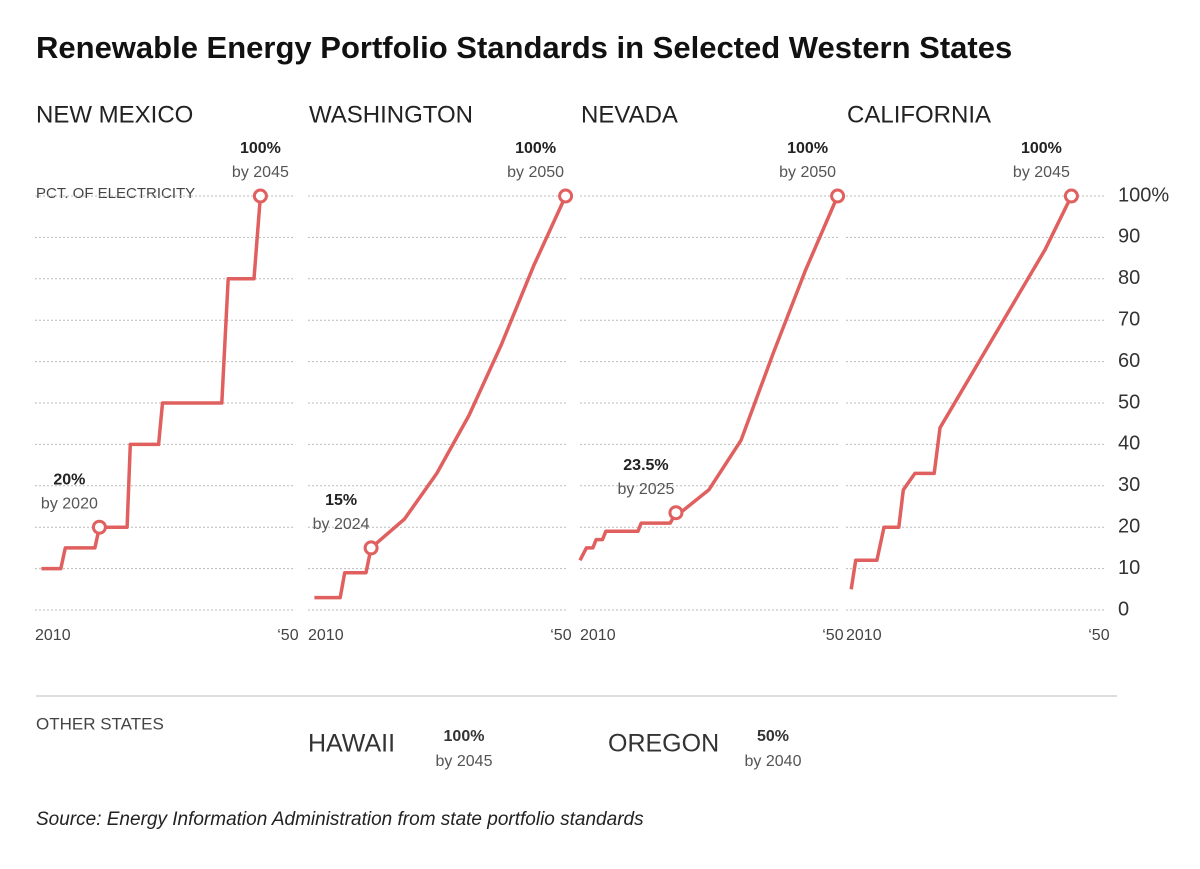  I want to click on annotation-value: 23.5%, so click(645, 465).